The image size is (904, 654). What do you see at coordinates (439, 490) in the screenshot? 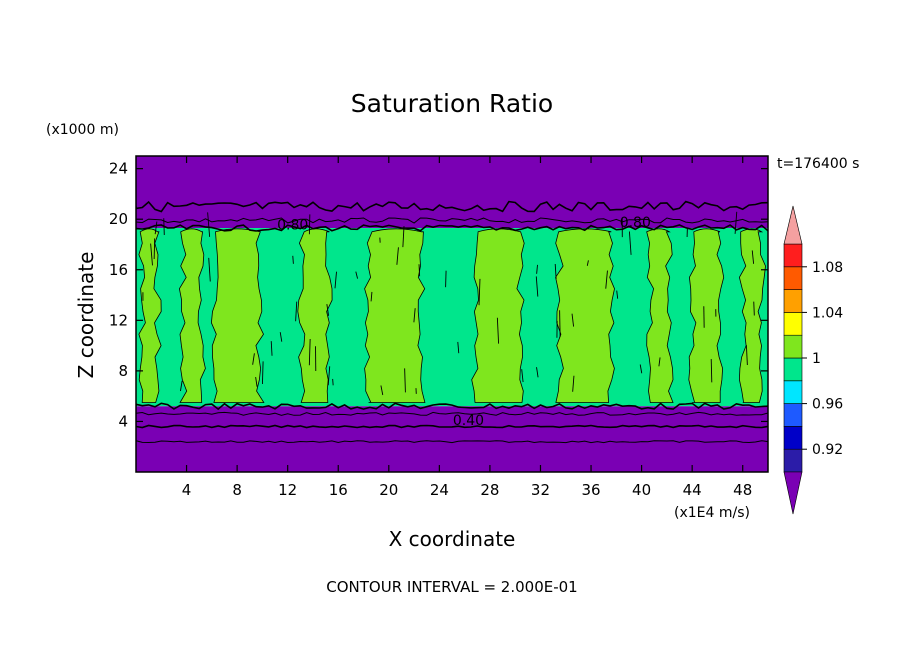
I see `x-tick-label: 24` at bounding box center [439, 490].